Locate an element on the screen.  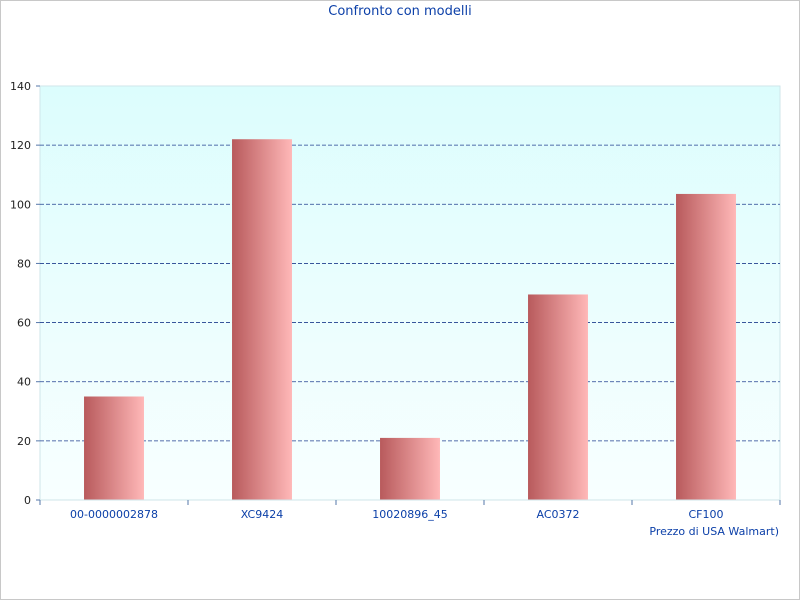
y-tick-label: 120 is located at coordinates (20, 145).